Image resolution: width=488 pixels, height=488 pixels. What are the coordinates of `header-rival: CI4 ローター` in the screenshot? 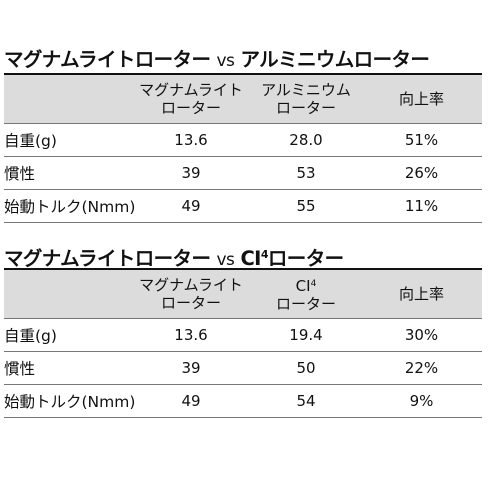 It's located at (306, 294).